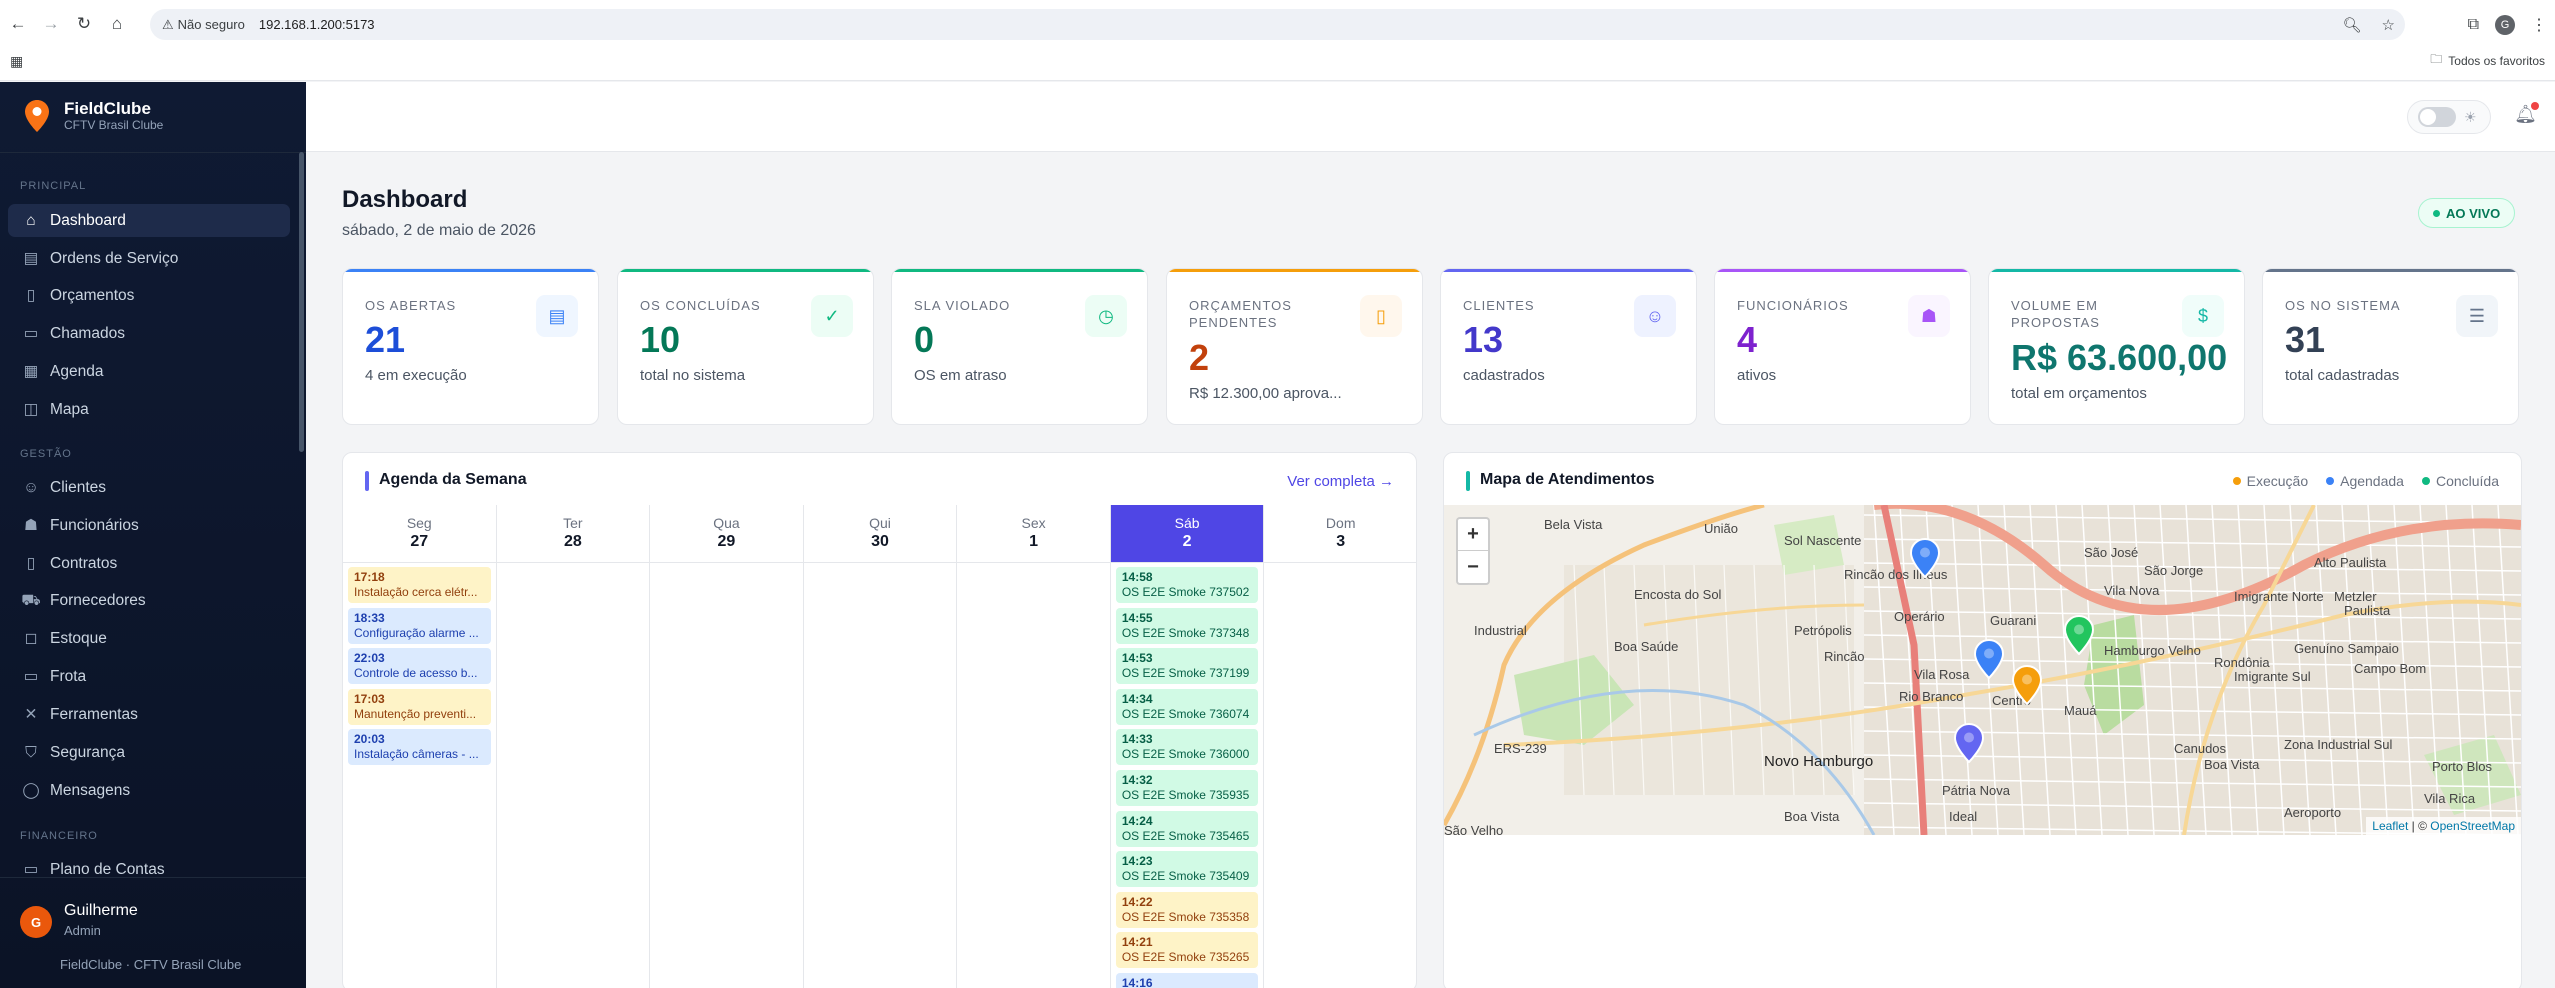 This screenshot has width=2555, height=988. Describe the element at coordinates (1473, 535) in the screenshot. I see `zoom-in-button: +` at that location.